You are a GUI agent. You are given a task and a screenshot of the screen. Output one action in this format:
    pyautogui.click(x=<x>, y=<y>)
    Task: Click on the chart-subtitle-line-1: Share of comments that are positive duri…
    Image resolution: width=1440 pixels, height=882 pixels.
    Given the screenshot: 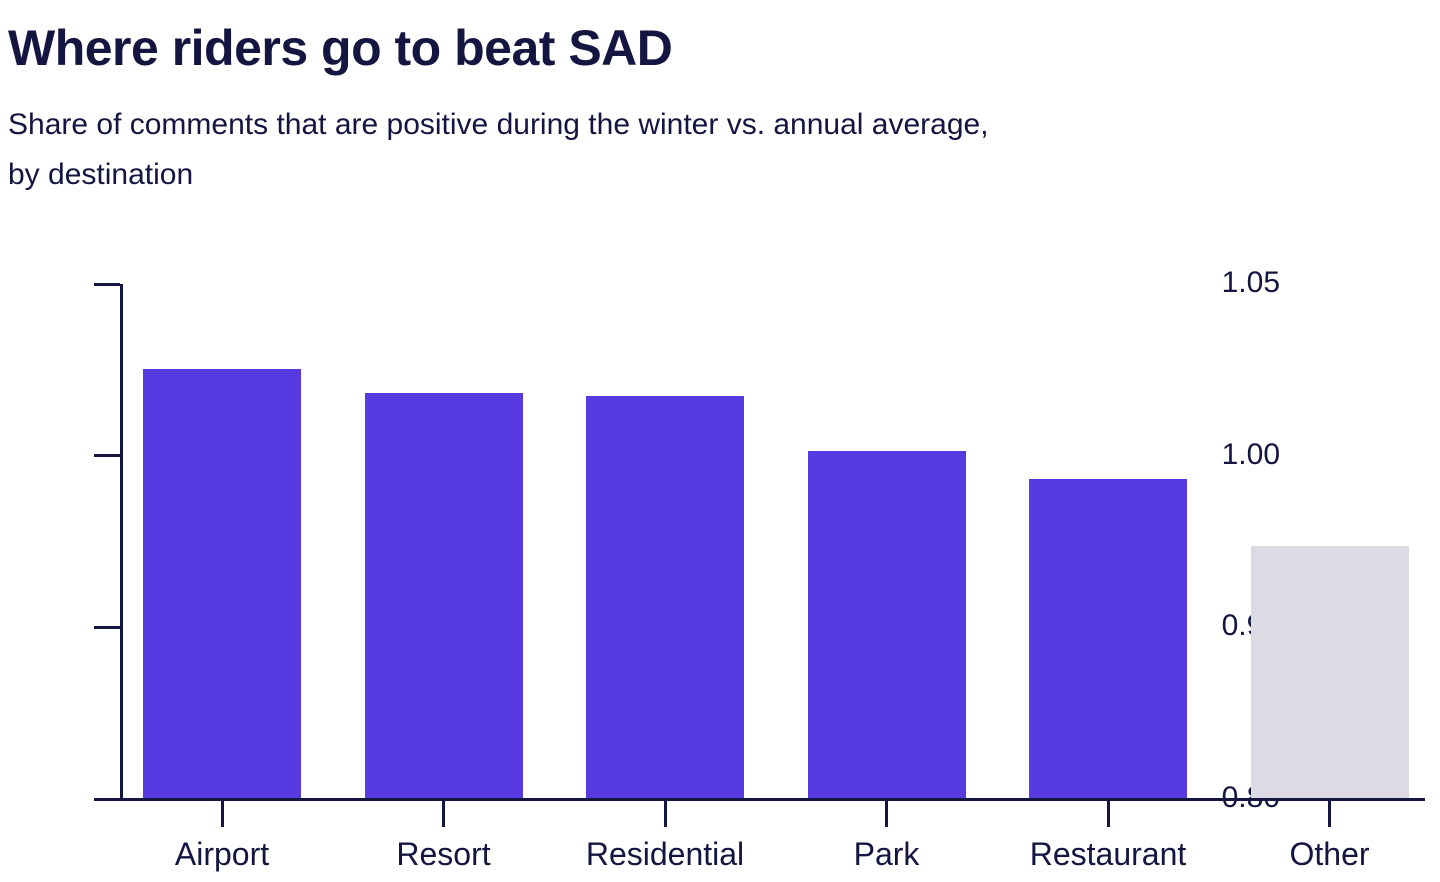 What is the action you would take?
    pyautogui.click(x=498, y=124)
    